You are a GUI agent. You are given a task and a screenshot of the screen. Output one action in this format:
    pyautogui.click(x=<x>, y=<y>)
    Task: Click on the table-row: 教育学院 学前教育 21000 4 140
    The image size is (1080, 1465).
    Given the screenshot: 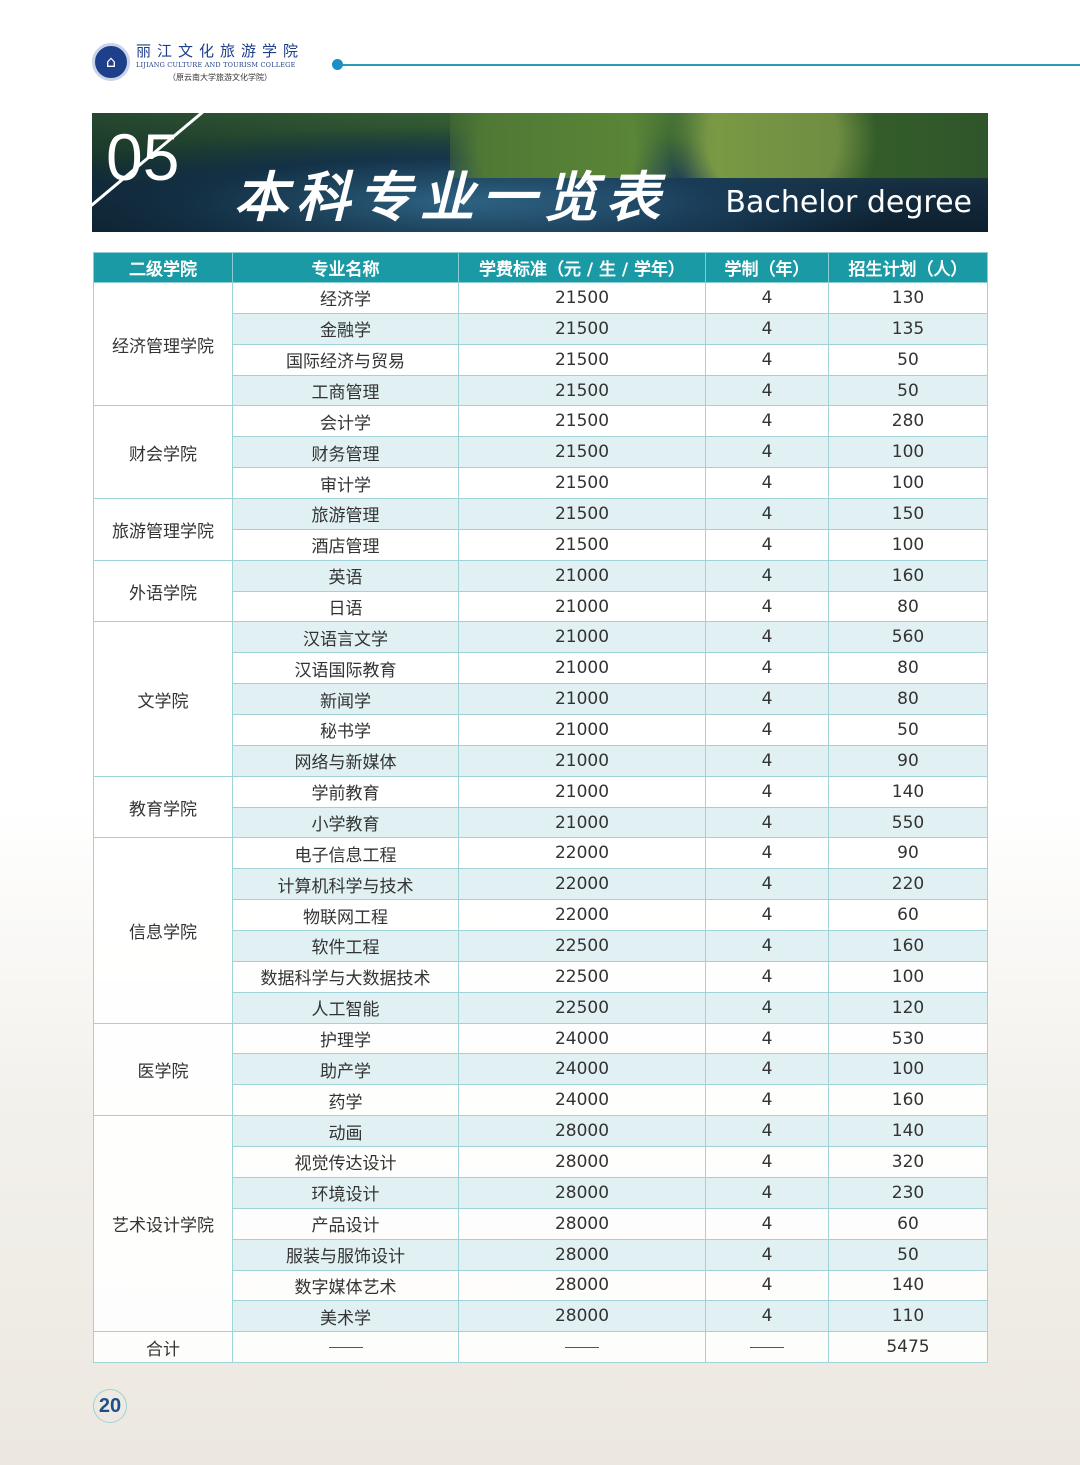 What is the action you would take?
    pyautogui.click(x=540, y=807)
    